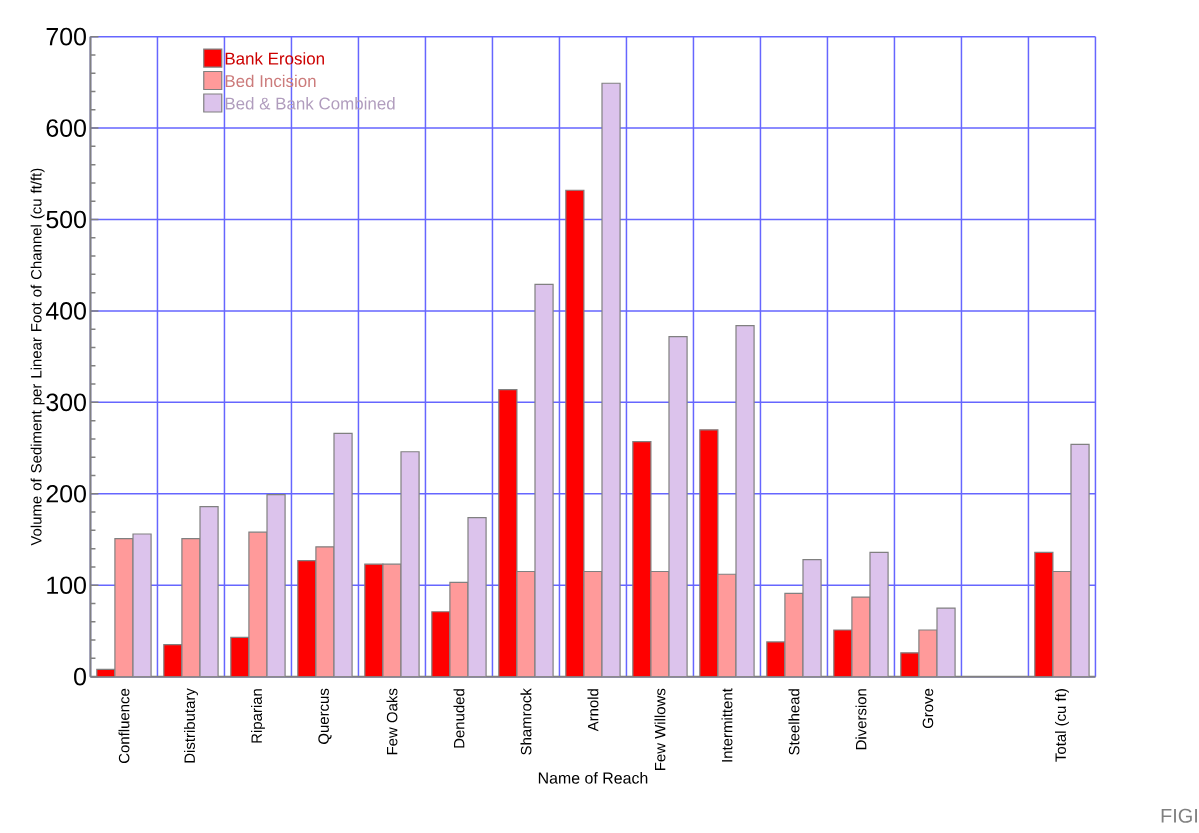  Describe the element at coordinates (65, 311) in the screenshot. I see `y-tick-label: 400` at that location.